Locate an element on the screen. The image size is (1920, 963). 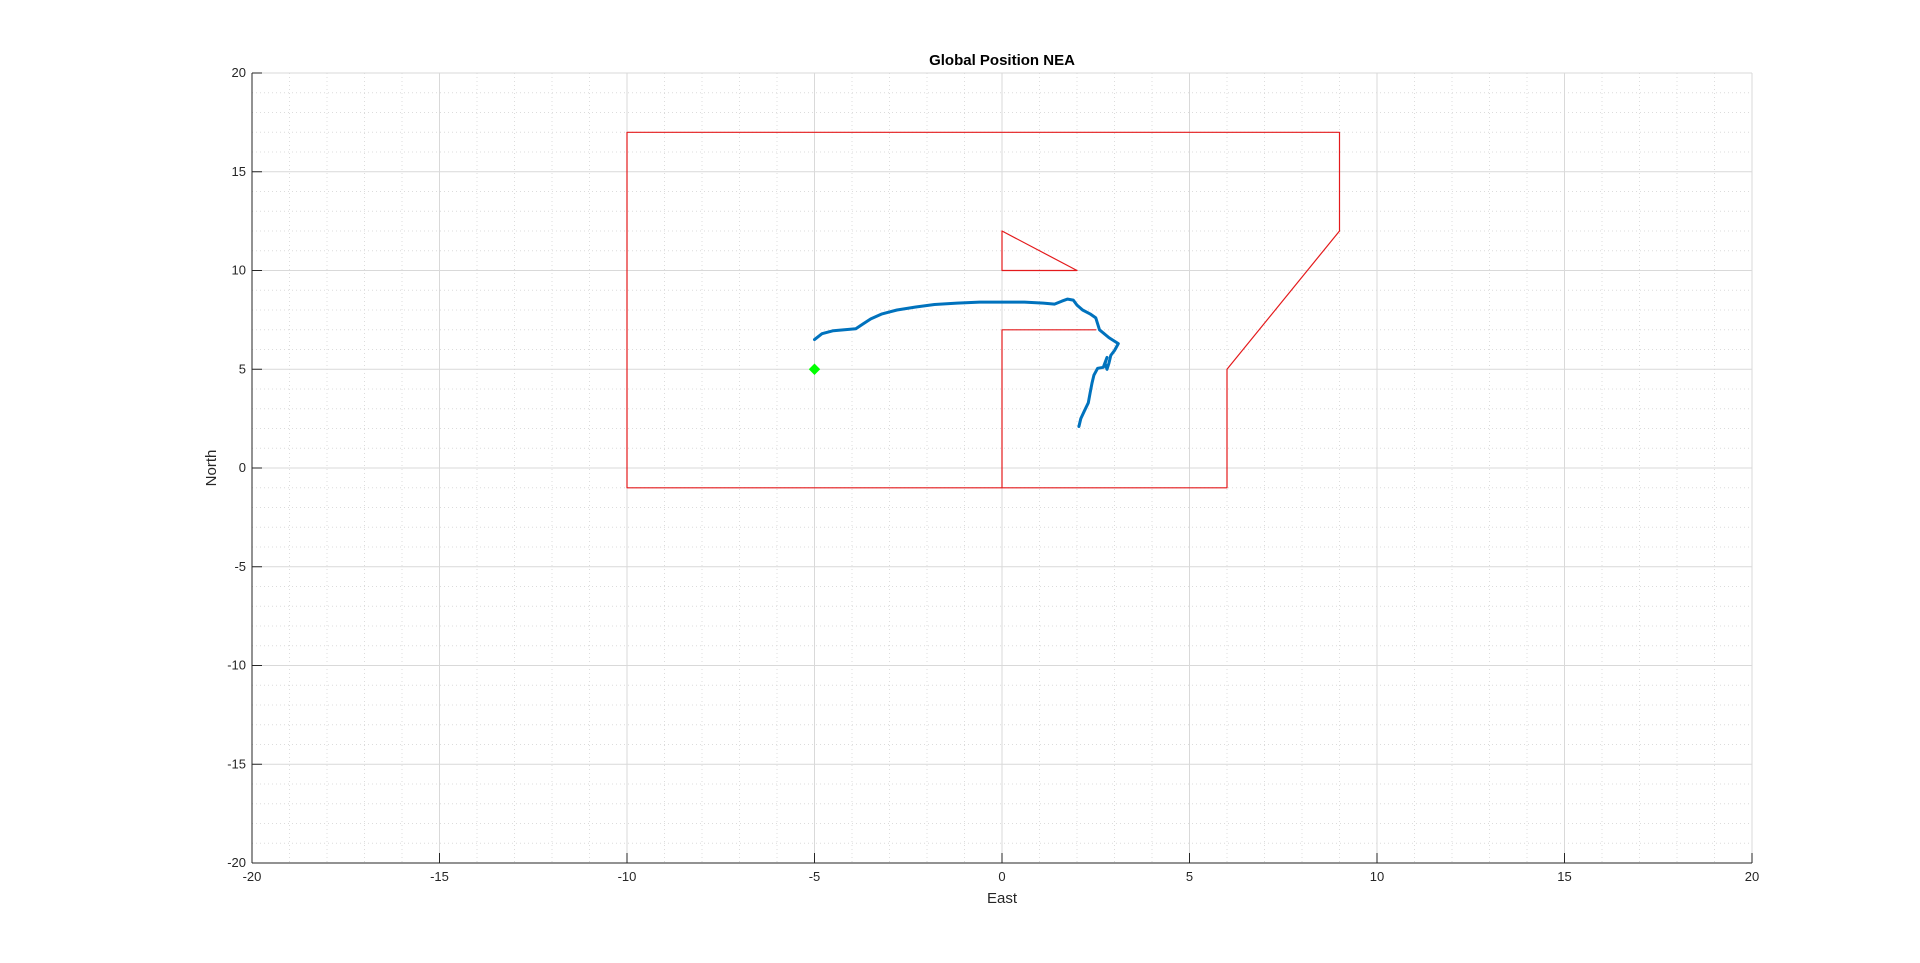
y-tick-label: 5 is located at coordinates (242, 368).